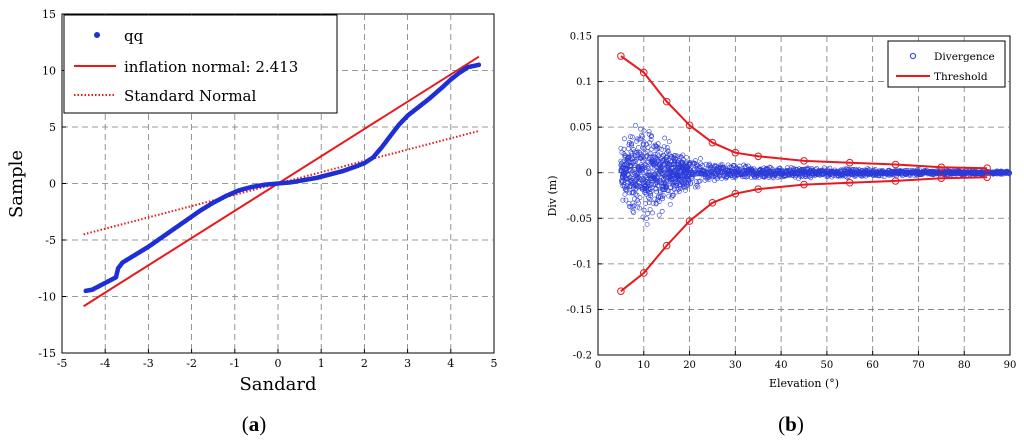  Describe the element at coordinates (50, 240) in the screenshot. I see `y-tick-label: -5` at that location.